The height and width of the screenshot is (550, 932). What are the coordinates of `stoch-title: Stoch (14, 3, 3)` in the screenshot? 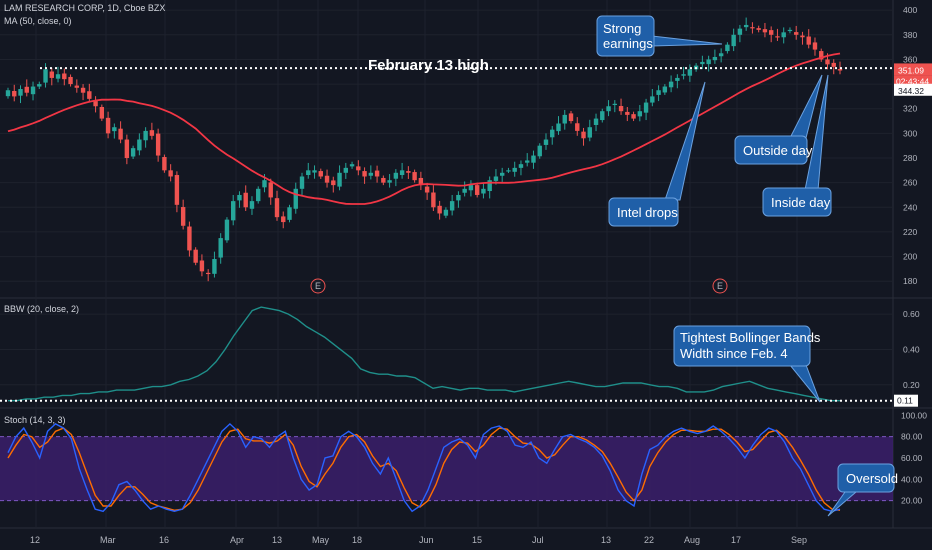 It's located at (35, 420).